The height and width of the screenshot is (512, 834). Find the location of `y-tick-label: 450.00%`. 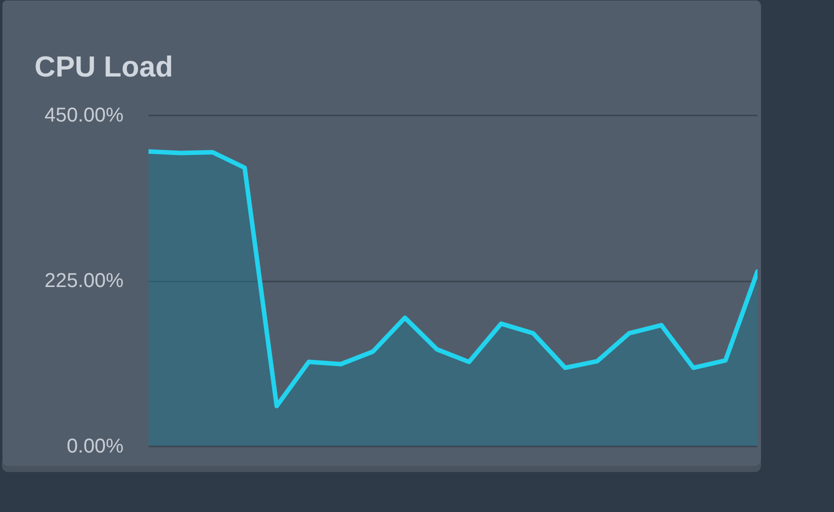

y-tick-label: 450.00% is located at coordinates (84, 115).